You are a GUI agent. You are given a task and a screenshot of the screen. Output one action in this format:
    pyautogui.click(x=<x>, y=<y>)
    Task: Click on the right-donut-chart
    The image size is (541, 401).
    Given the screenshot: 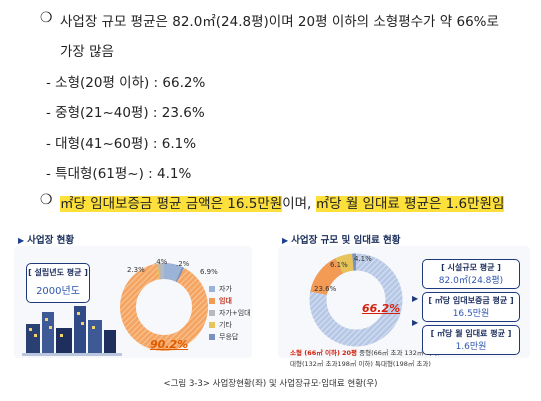 What is the action you would take?
    pyautogui.click(x=356, y=300)
    